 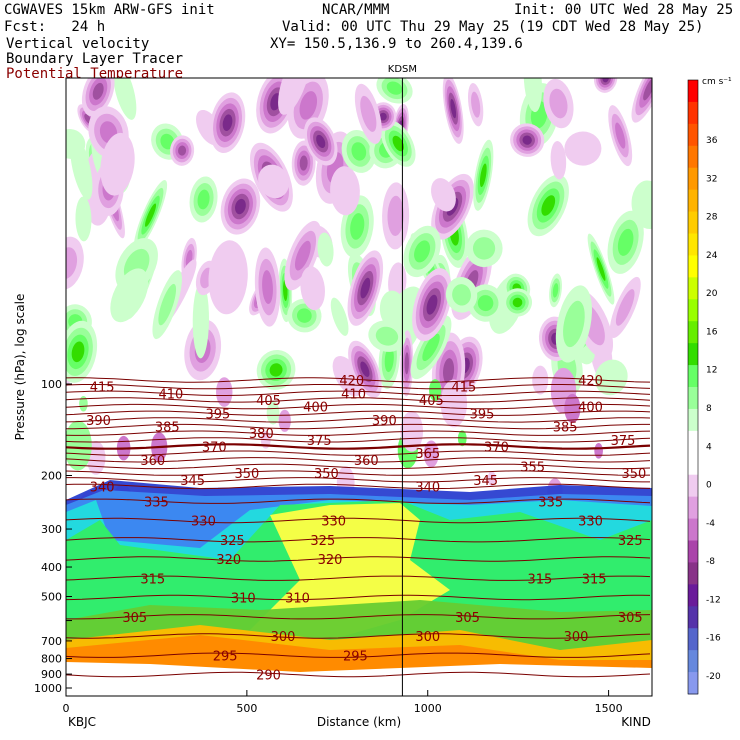 I want to click on colorbar-unit: cm s⁻¹, so click(x=717, y=82).